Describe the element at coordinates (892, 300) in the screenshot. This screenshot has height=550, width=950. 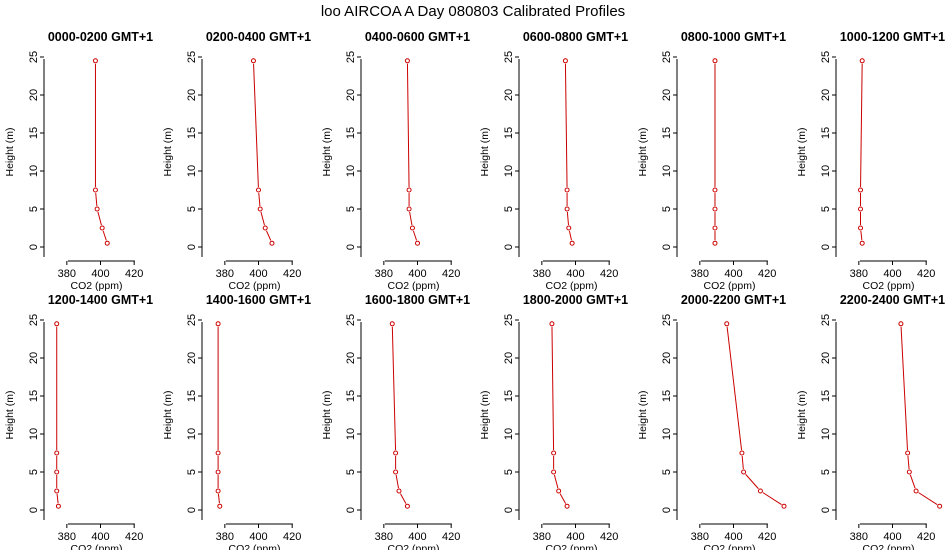
I see `panel-title: 2200-2400 GMT+1` at that location.